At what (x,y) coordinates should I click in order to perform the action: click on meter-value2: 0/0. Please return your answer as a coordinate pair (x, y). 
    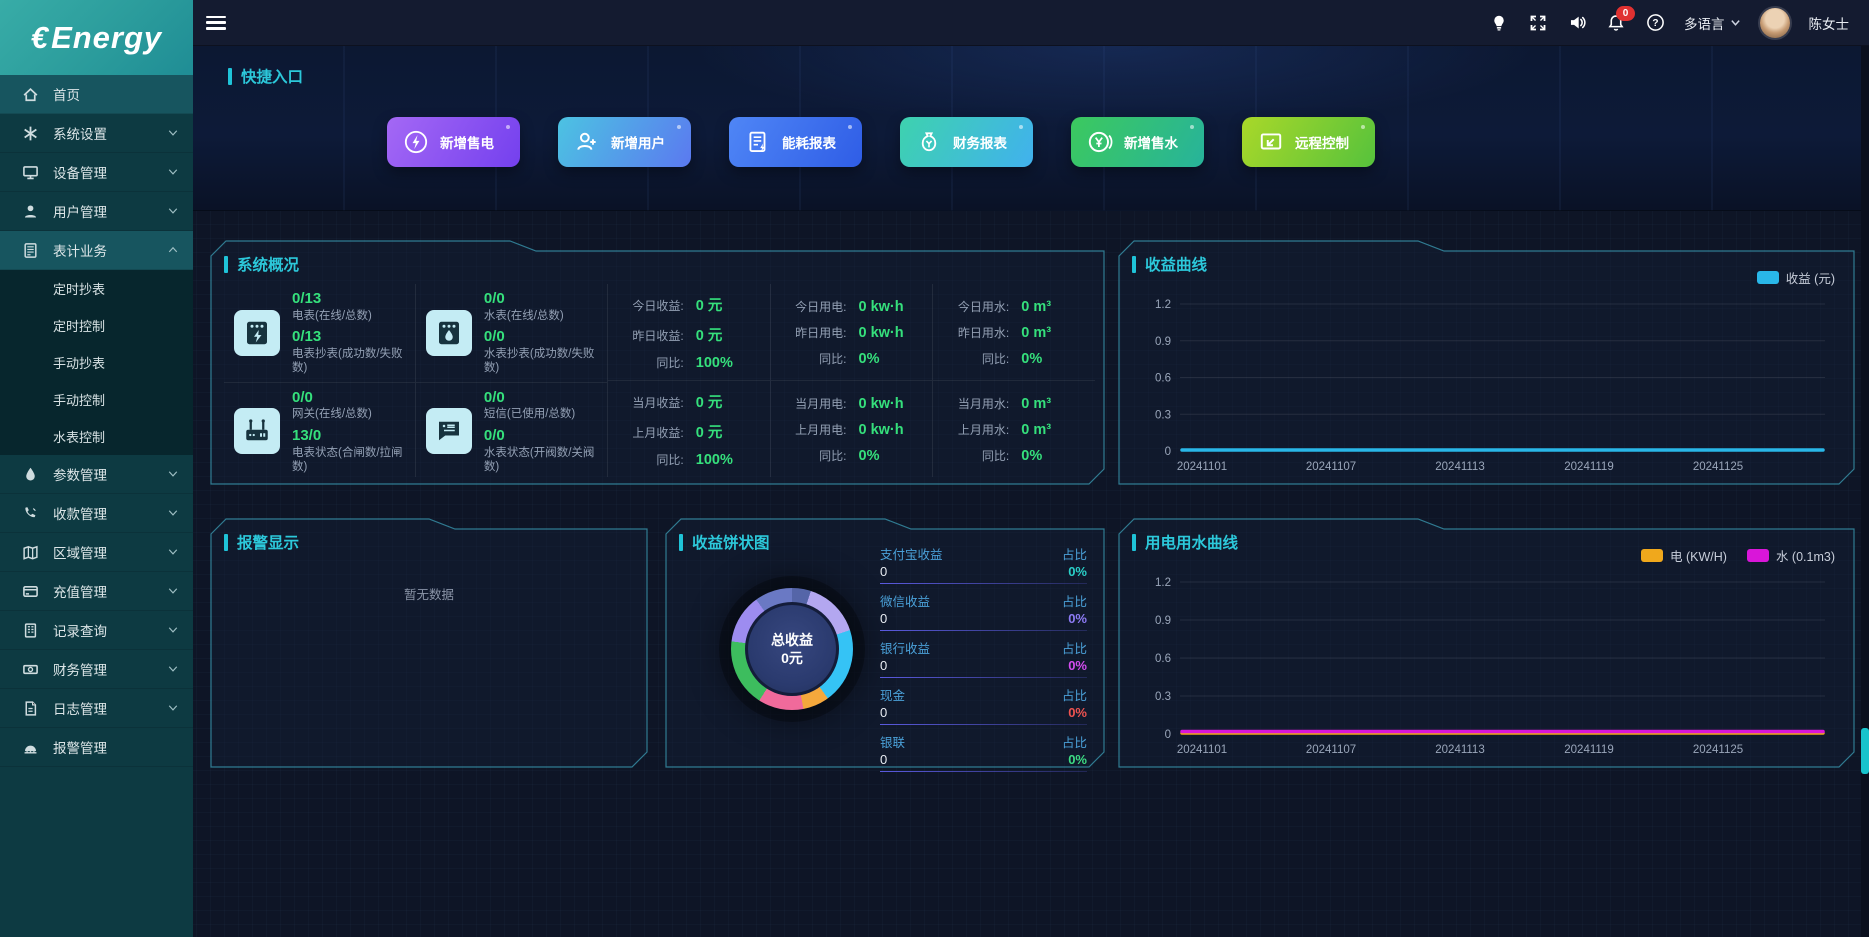
    Looking at the image, I should click on (494, 337).